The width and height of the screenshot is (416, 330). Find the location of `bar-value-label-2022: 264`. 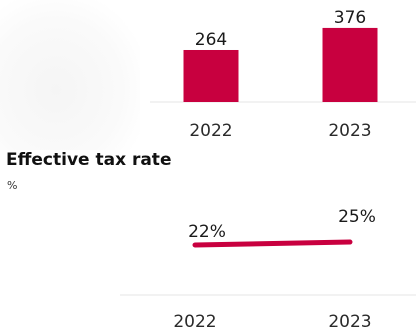

bar-value-label-2022: 264 is located at coordinates (211, 40).